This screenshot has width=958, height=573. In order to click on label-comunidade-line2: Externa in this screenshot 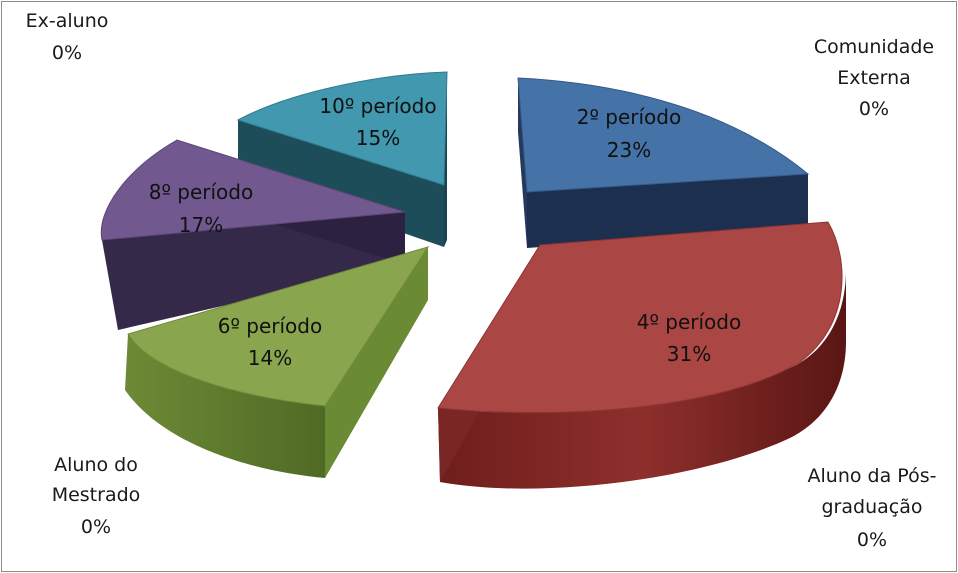, I will do `click(874, 78)`.